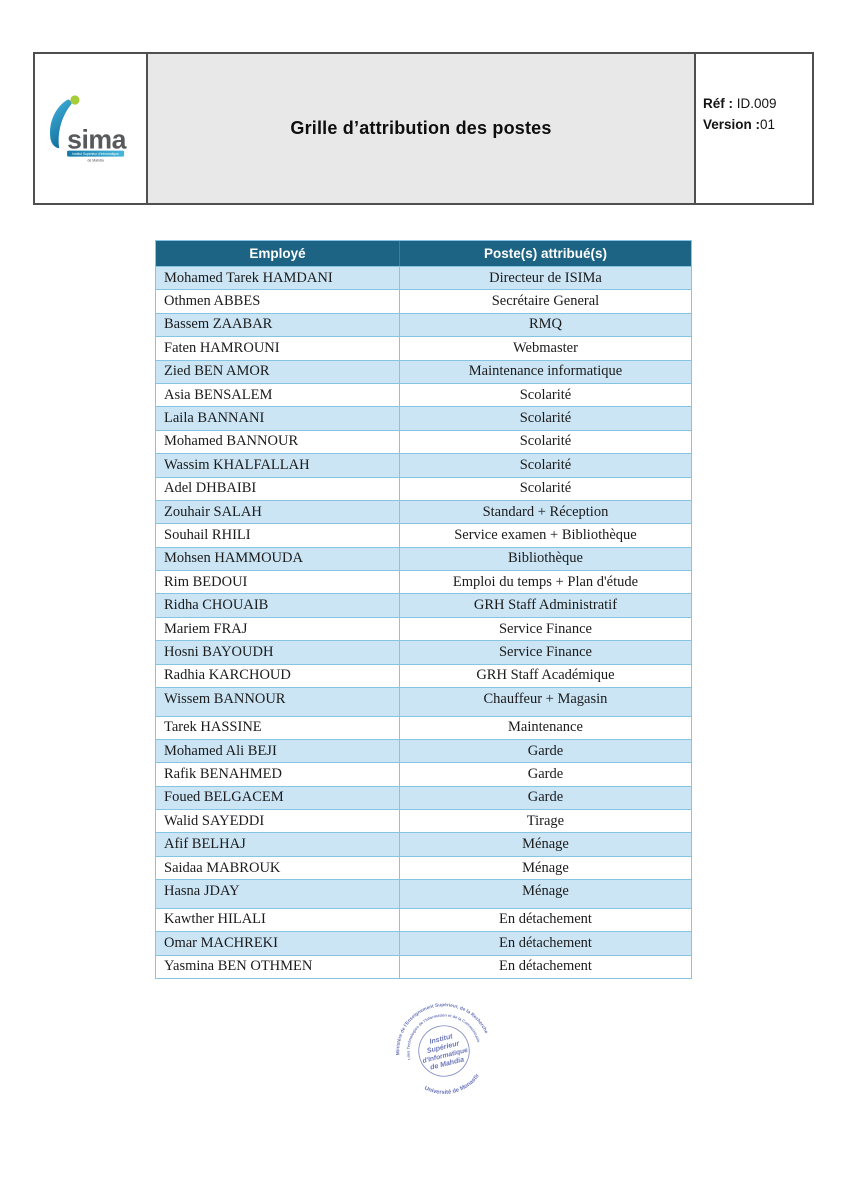 This screenshot has width=848, height=1200. I want to click on table-row: Mohamed Ali BEJI Garde, so click(423, 750).